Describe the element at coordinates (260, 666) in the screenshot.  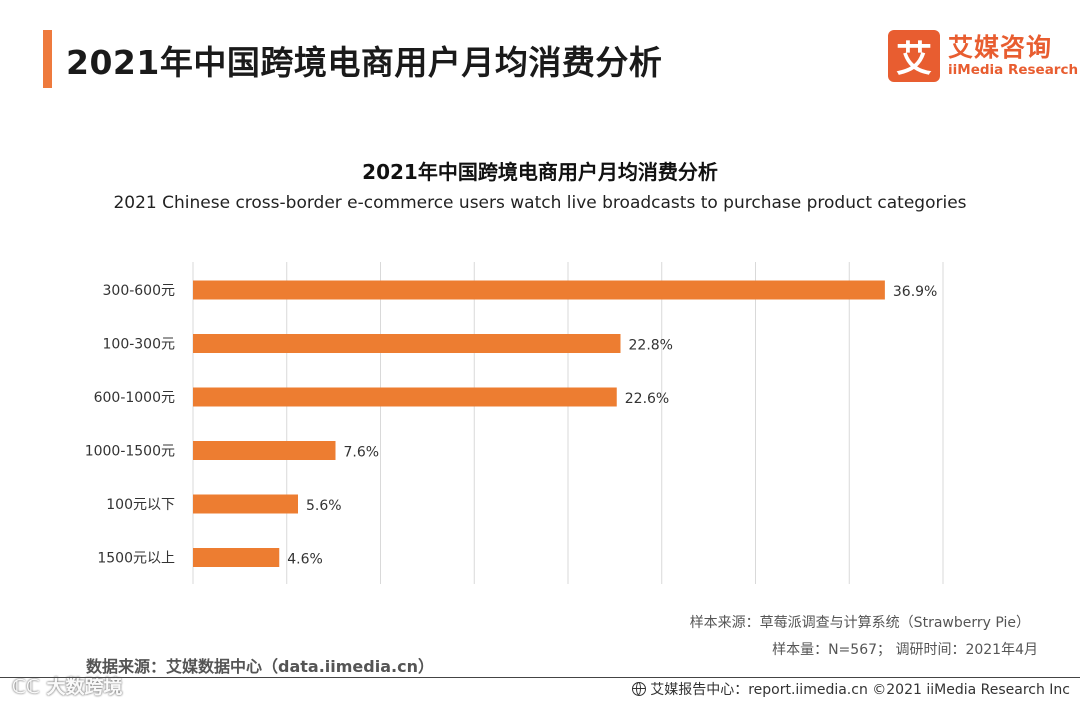
I see `data-source: 数据来源：艾媒数据中心（data.iimedia.cn）` at that location.